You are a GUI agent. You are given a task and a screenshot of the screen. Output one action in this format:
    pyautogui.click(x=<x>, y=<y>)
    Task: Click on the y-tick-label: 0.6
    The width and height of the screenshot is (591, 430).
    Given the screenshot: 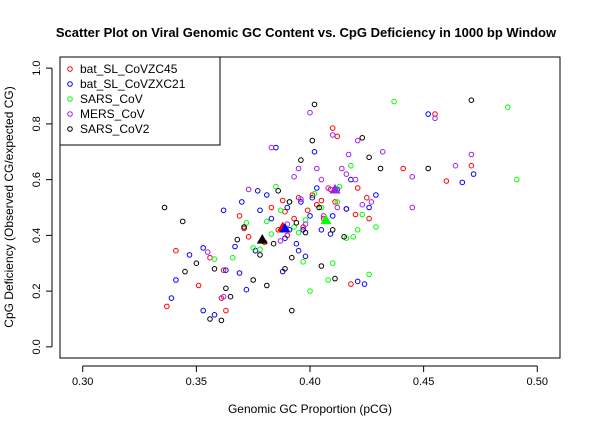 What is the action you would take?
    pyautogui.click(x=37, y=179)
    